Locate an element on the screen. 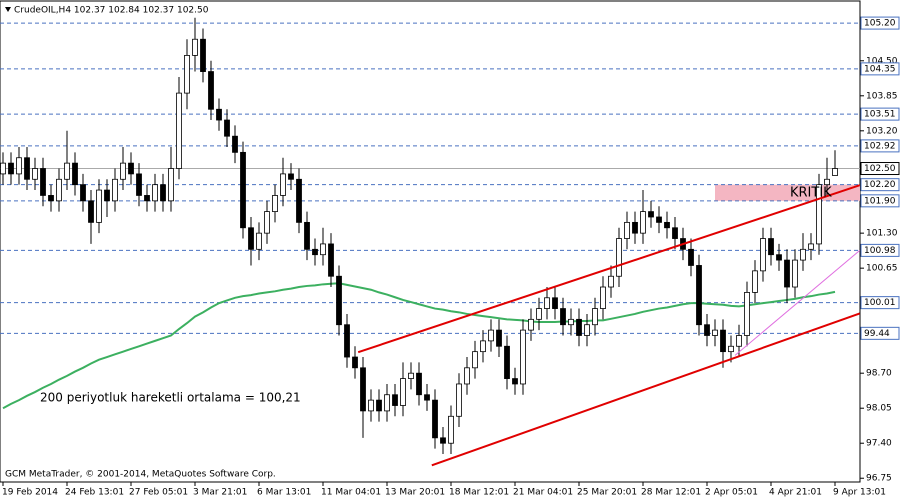  x-tick-label: 28 Mar 12:01 is located at coordinates (671, 493).